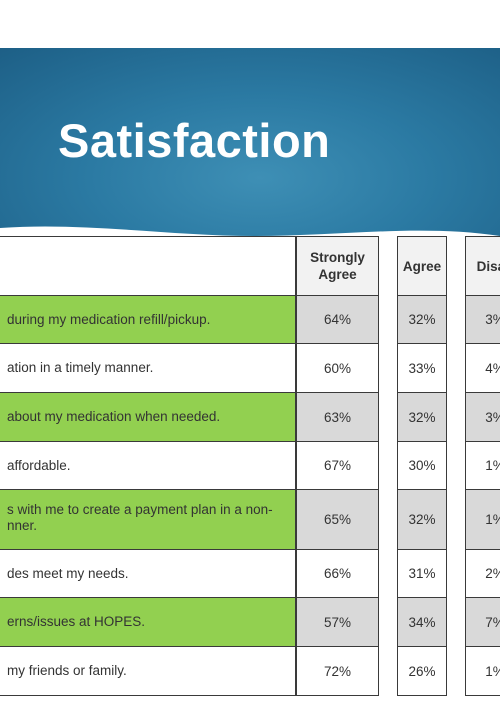 The image size is (500, 720). Describe the element at coordinates (337, 320) in the screenshot. I see `strongly-agree-cell: 64%` at that location.